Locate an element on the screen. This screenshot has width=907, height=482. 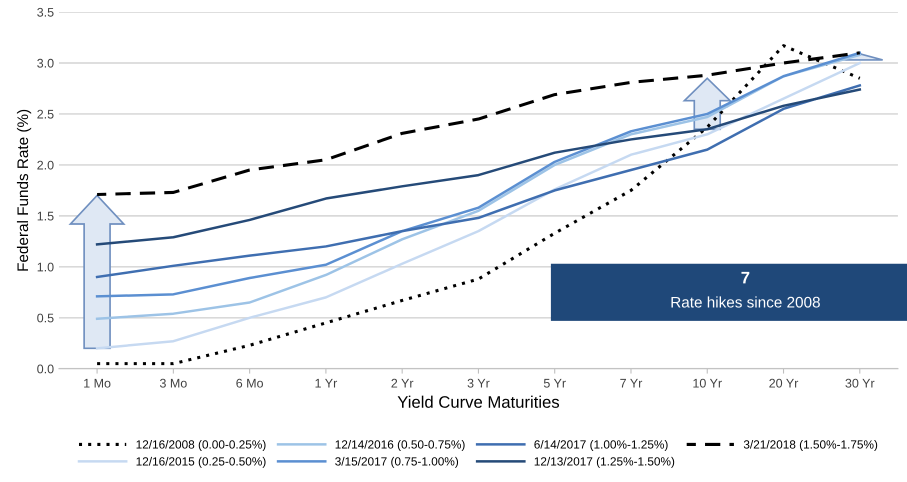
annotation: 7 is located at coordinates (745, 278).